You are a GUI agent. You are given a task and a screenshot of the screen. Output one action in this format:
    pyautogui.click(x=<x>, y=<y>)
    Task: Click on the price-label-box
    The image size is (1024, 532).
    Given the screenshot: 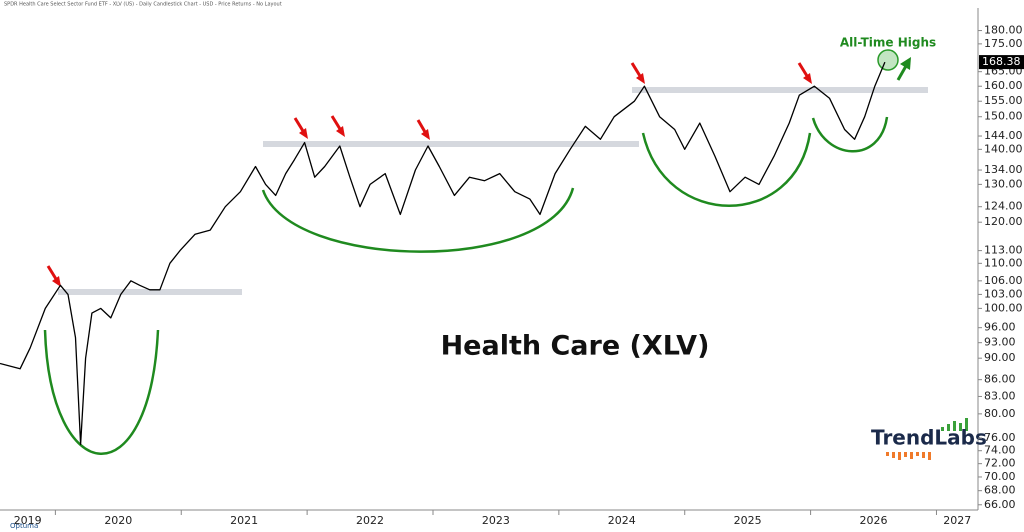 What is the action you would take?
    pyautogui.click(x=1001, y=62)
    